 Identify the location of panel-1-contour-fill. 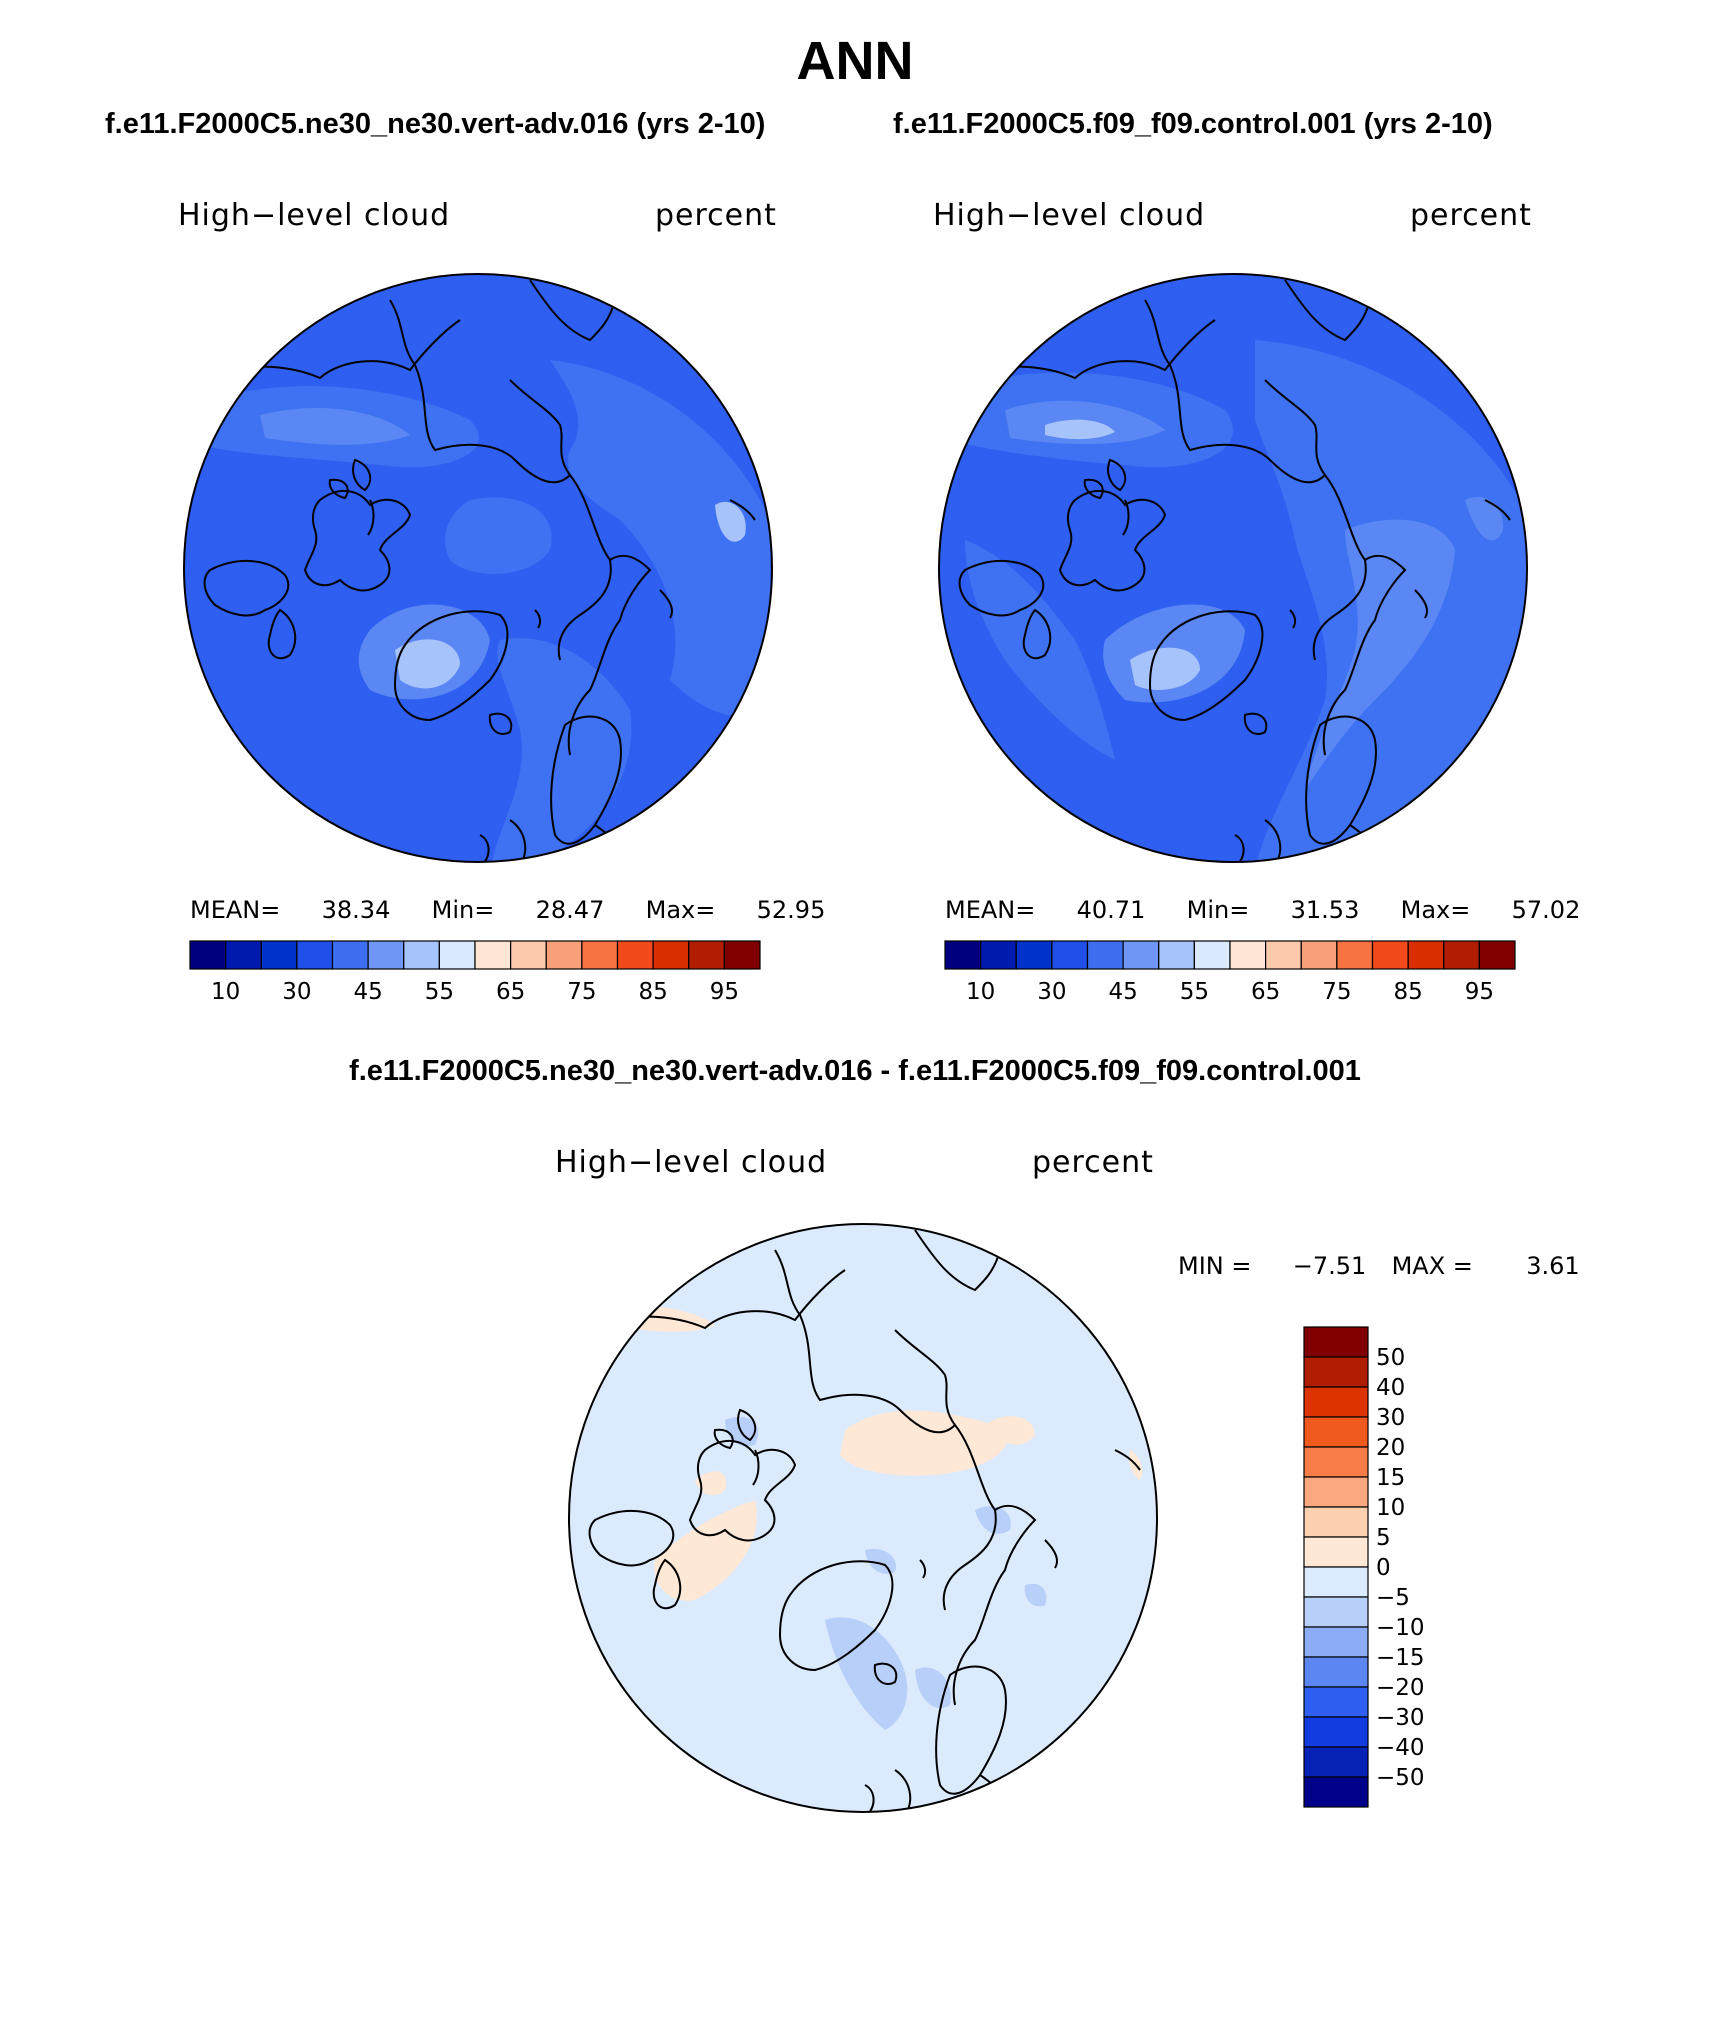
(478, 568).